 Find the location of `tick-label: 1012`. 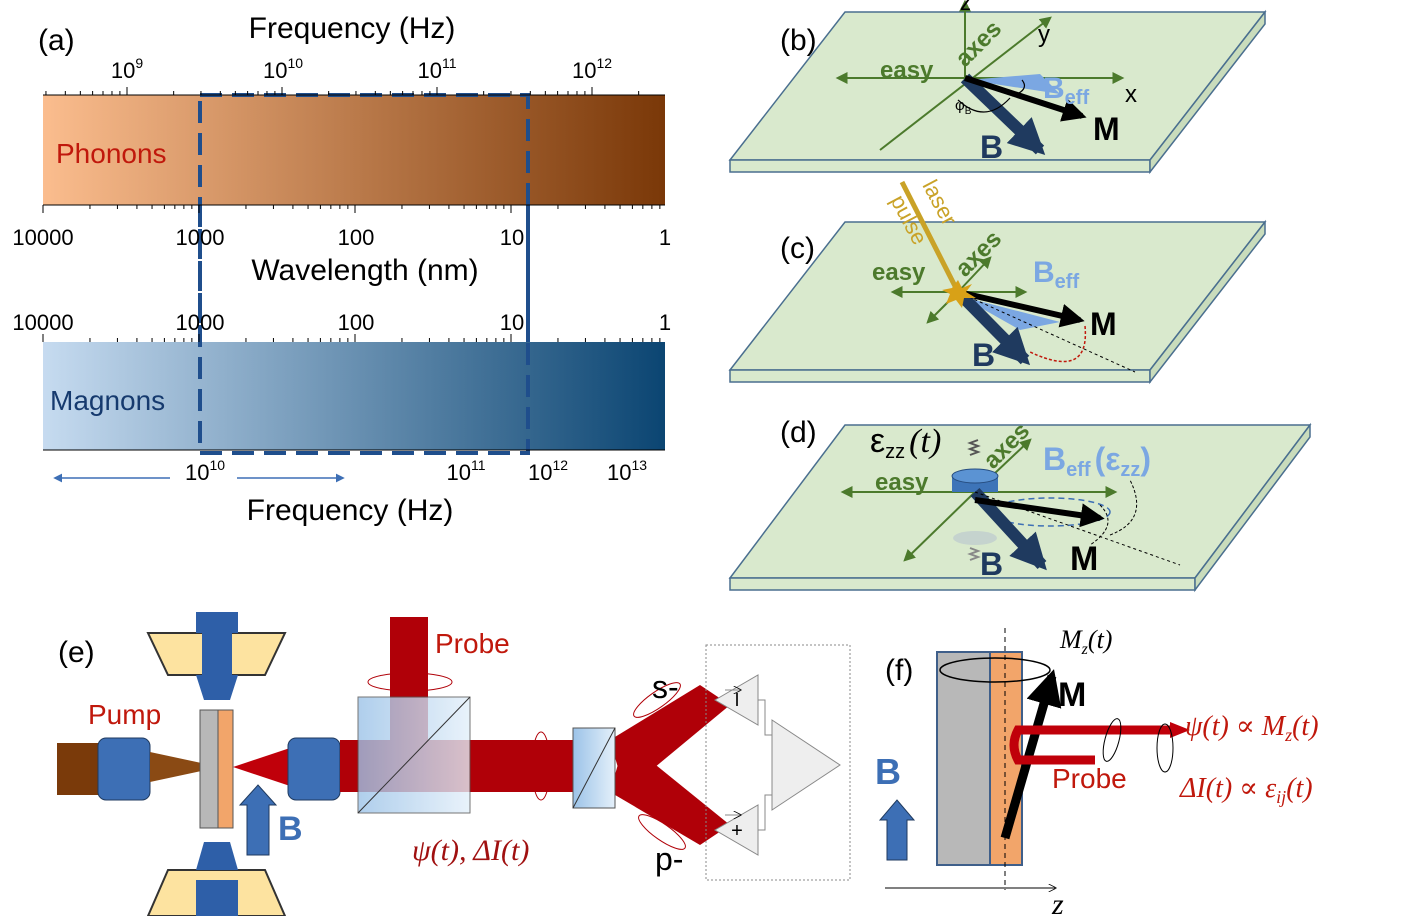

tick-label: 1012 is located at coordinates (592, 69).